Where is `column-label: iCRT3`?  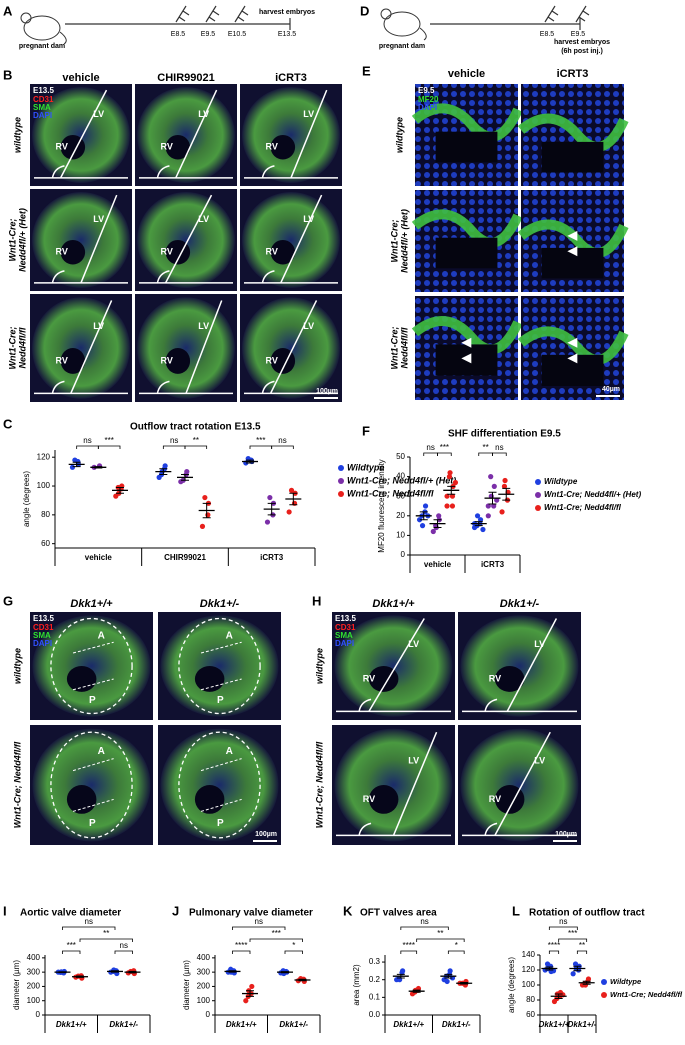
column-label: iCRT3 is located at coordinates (291, 78).